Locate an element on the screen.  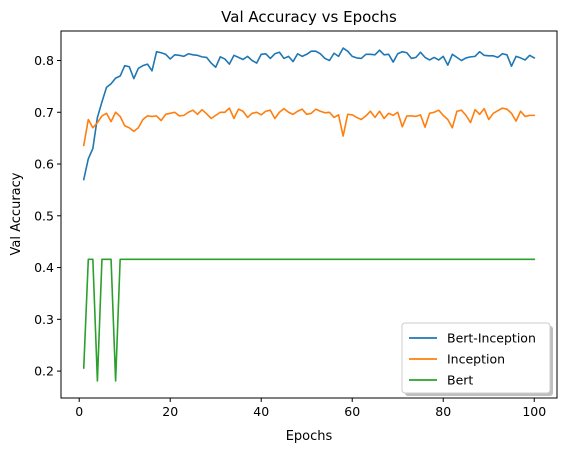
series-line-inception is located at coordinates (309, 127).